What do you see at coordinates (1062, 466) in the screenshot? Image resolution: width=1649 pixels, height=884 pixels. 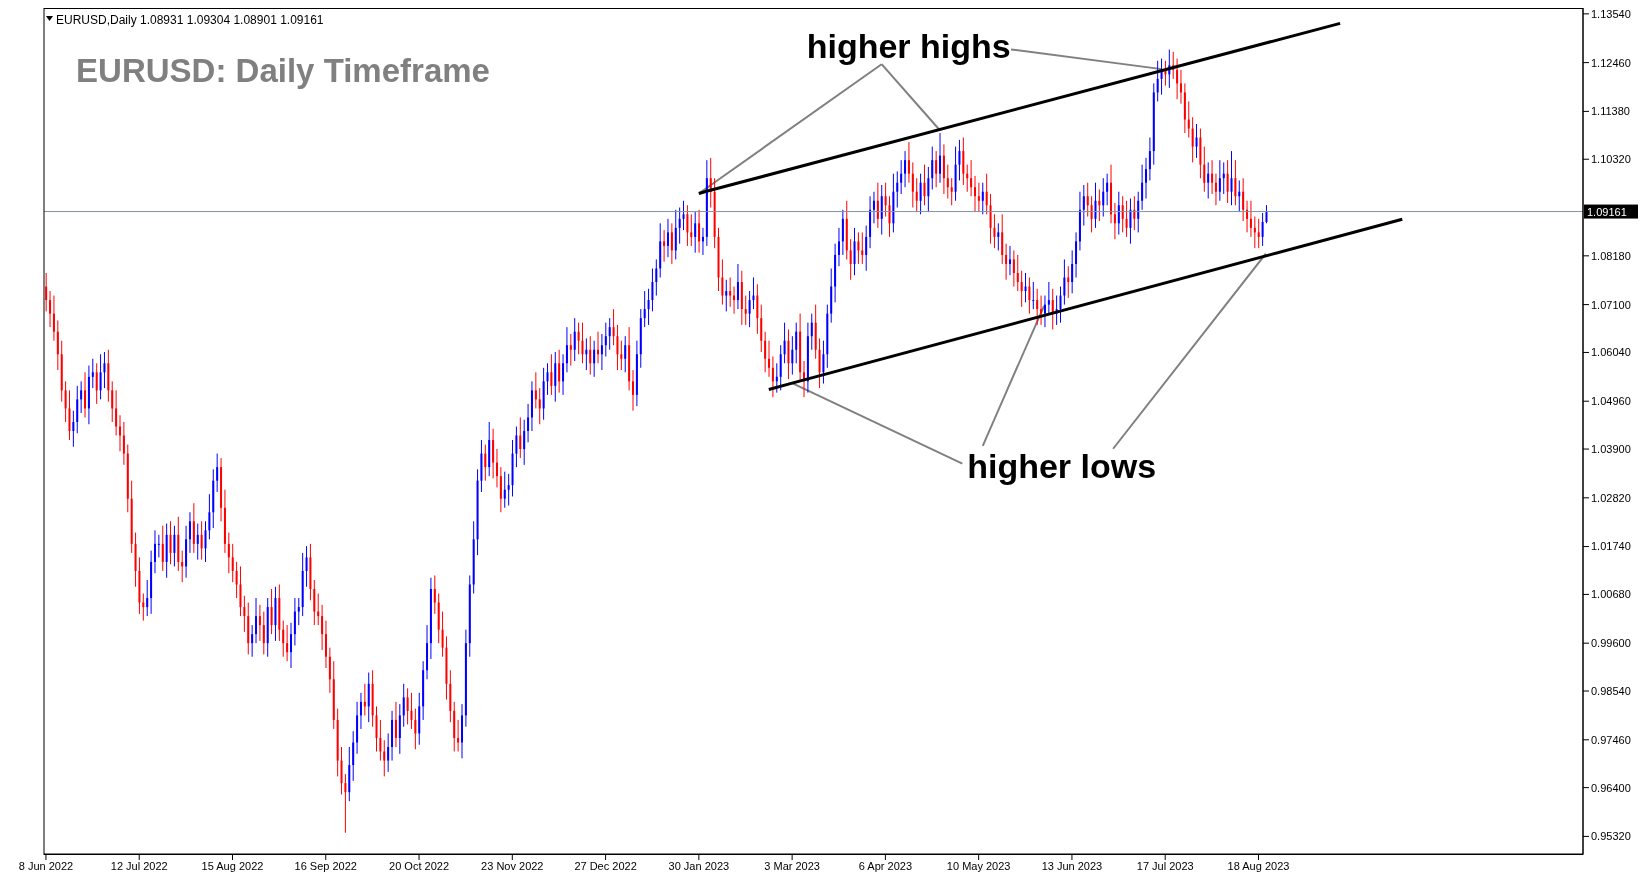 I see `annotation: higher lows` at bounding box center [1062, 466].